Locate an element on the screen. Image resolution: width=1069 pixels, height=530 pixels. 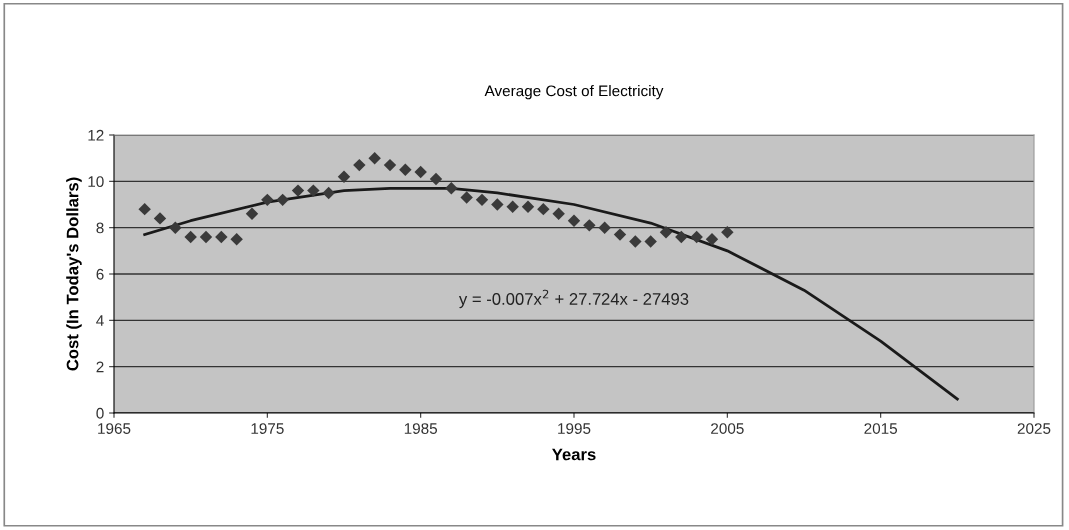
x-tick-label: 2025 is located at coordinates (1034, 428).